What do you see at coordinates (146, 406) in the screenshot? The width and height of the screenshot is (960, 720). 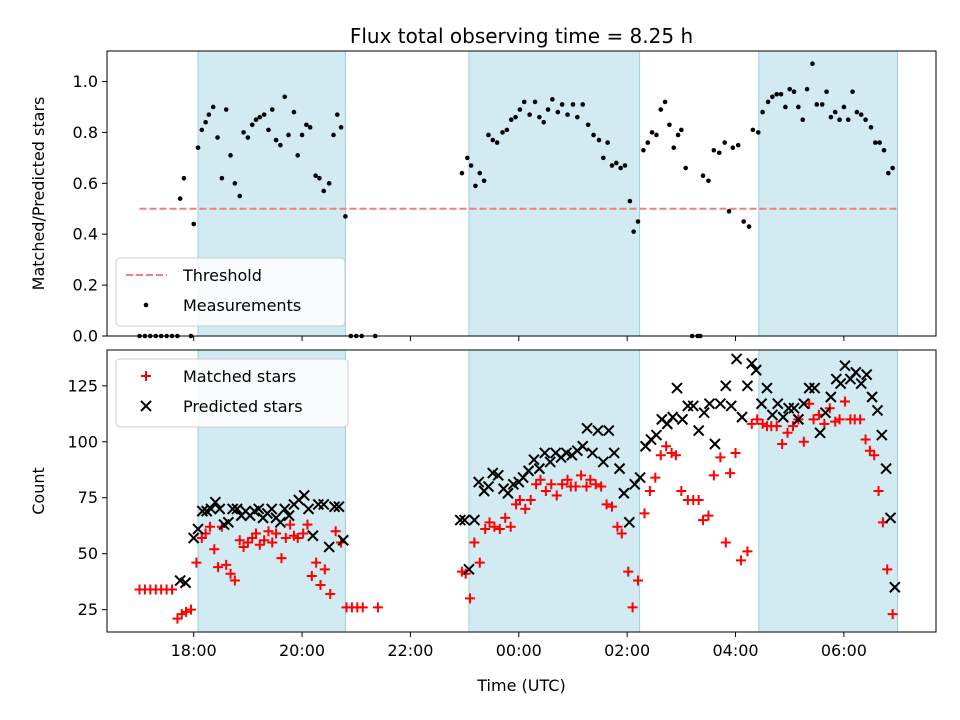 I see `legend-predicted-swatch` at bounding box center [146, 406].